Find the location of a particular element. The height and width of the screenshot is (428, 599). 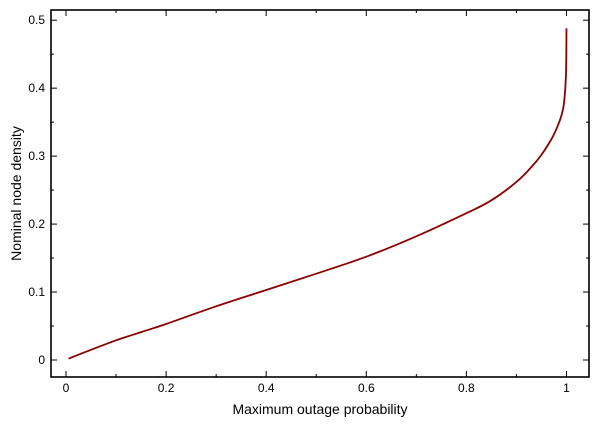

x-axis-label: Maximum outage probability is located at coordinates (319, 409).